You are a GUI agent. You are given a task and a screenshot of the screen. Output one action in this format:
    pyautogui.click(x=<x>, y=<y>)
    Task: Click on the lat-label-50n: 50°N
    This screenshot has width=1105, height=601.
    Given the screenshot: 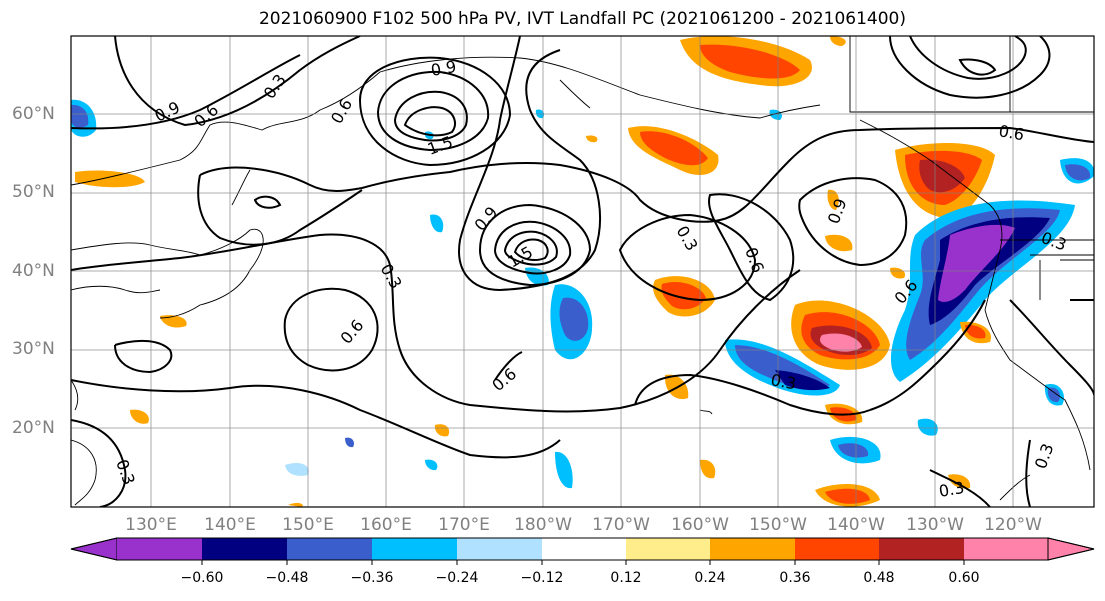 What is the action you would take?
    pyautogui.click(x=33, y=192)
    